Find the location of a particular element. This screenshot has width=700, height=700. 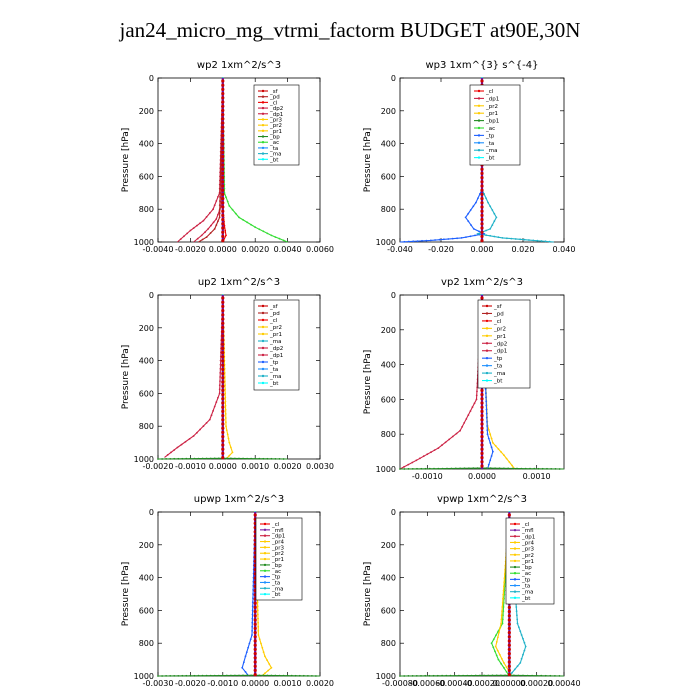

legend: _cl_dp1 _pr2_pr1 _bp1_ac_tp _ta_ma _bt is located at coordinates (495, 125).